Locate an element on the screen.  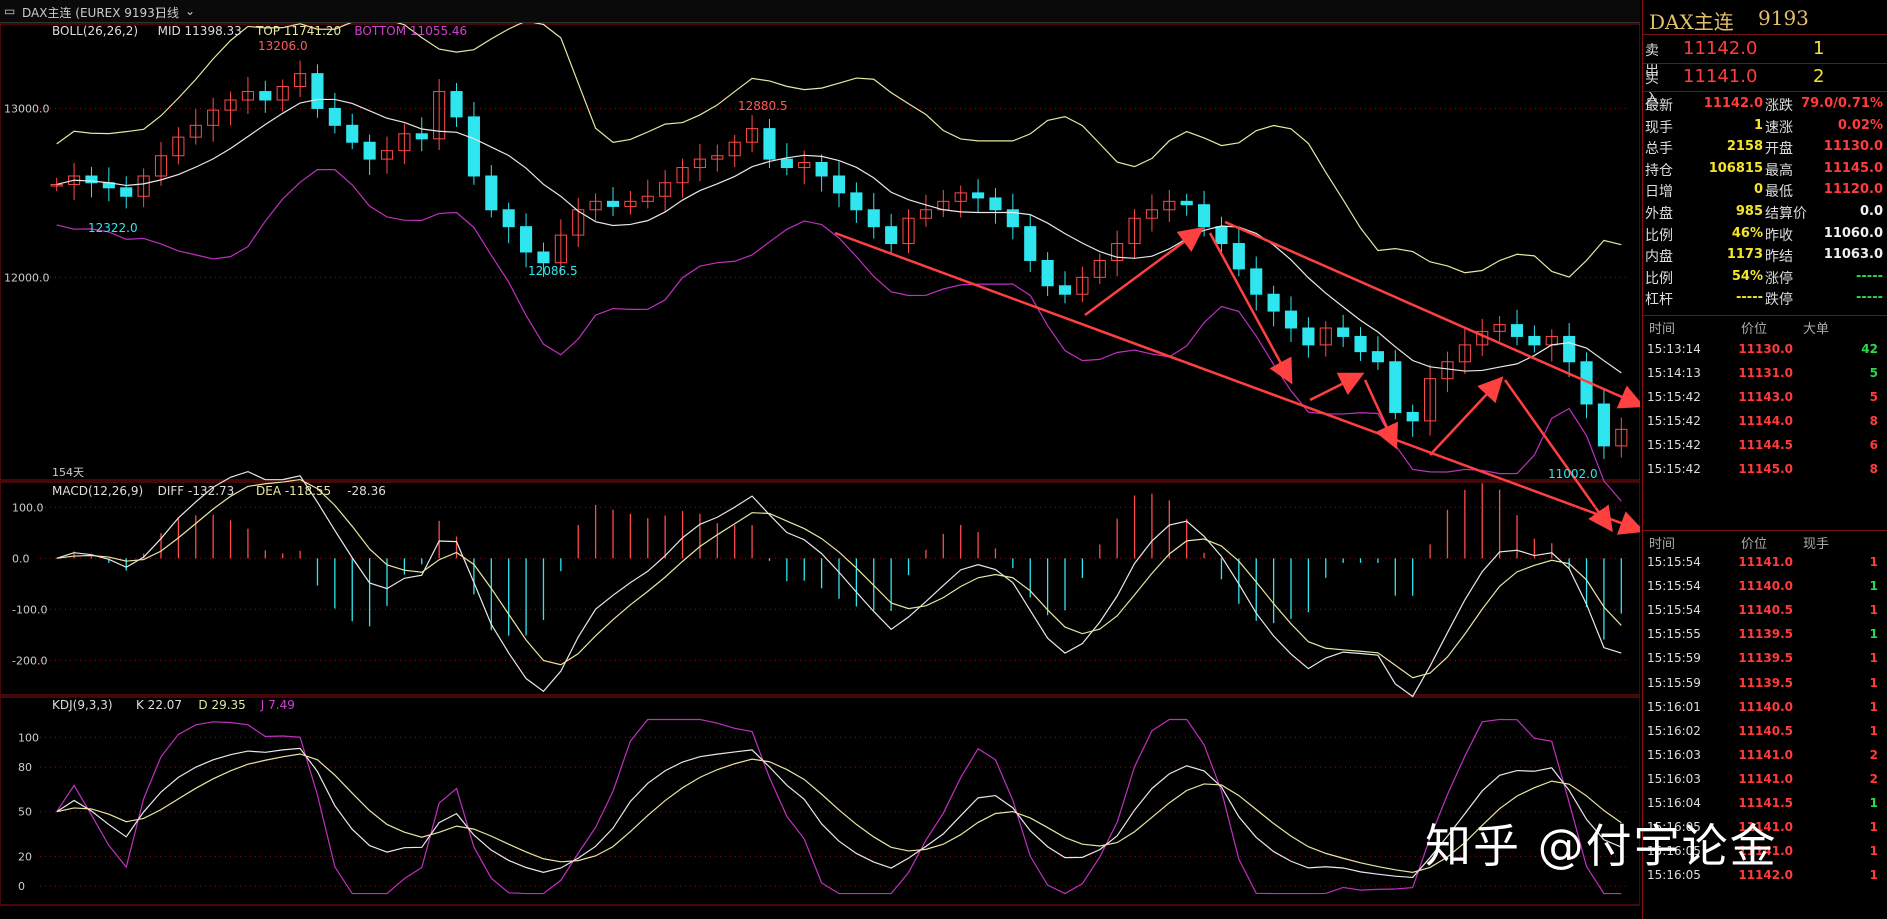
stat-value: 11145.0 is located at coordinates (1853, 168).